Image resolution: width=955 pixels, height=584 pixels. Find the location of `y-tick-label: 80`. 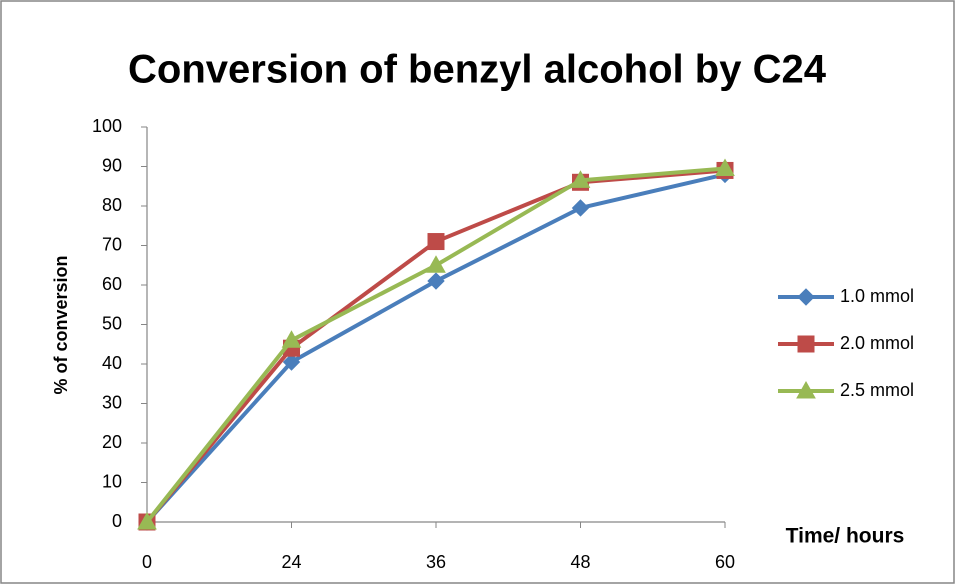

y-tick-label: 80 is located at coordinates (112, 205).